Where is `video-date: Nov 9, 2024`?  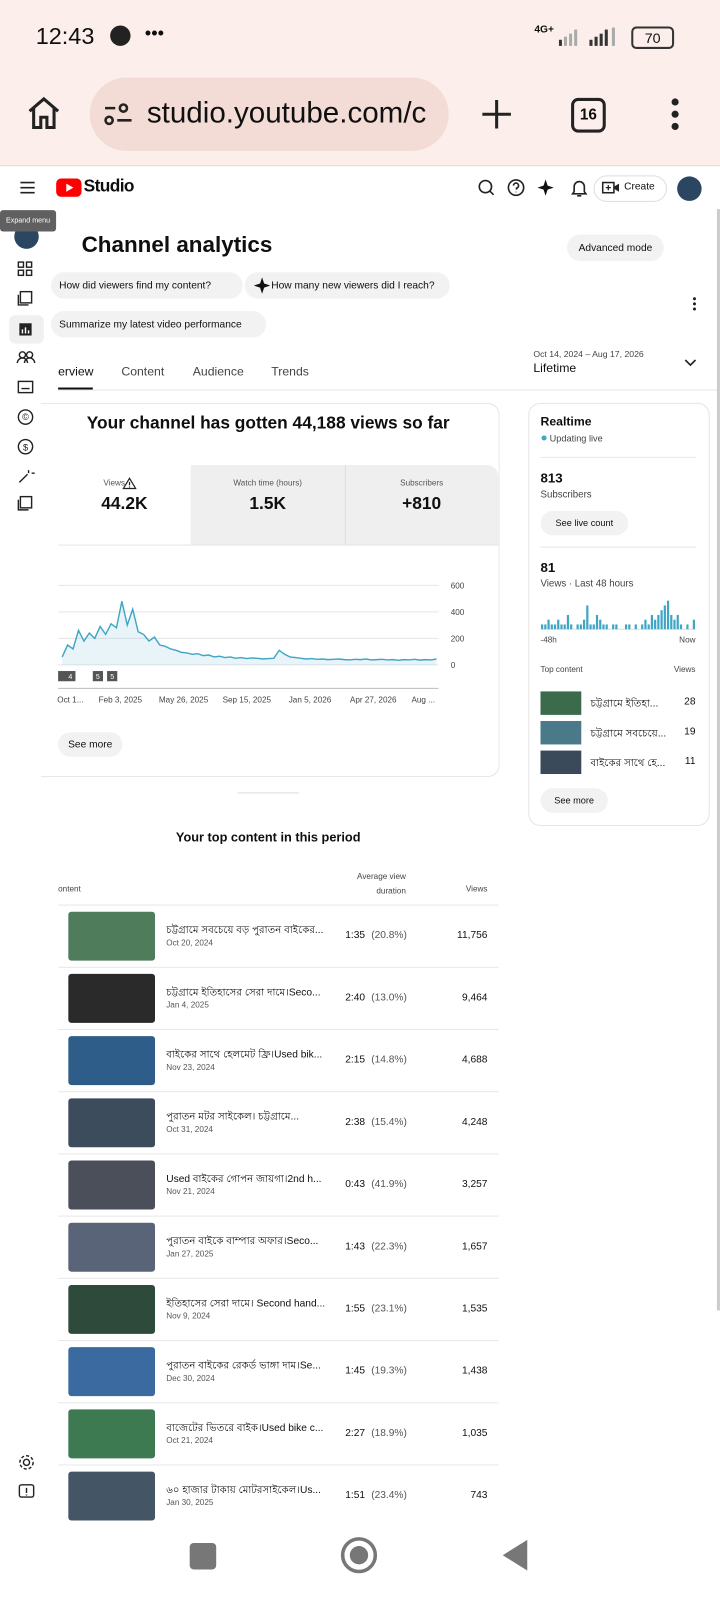 video-date: Nov 9, 2024 is located at coordinates (188, 1316).